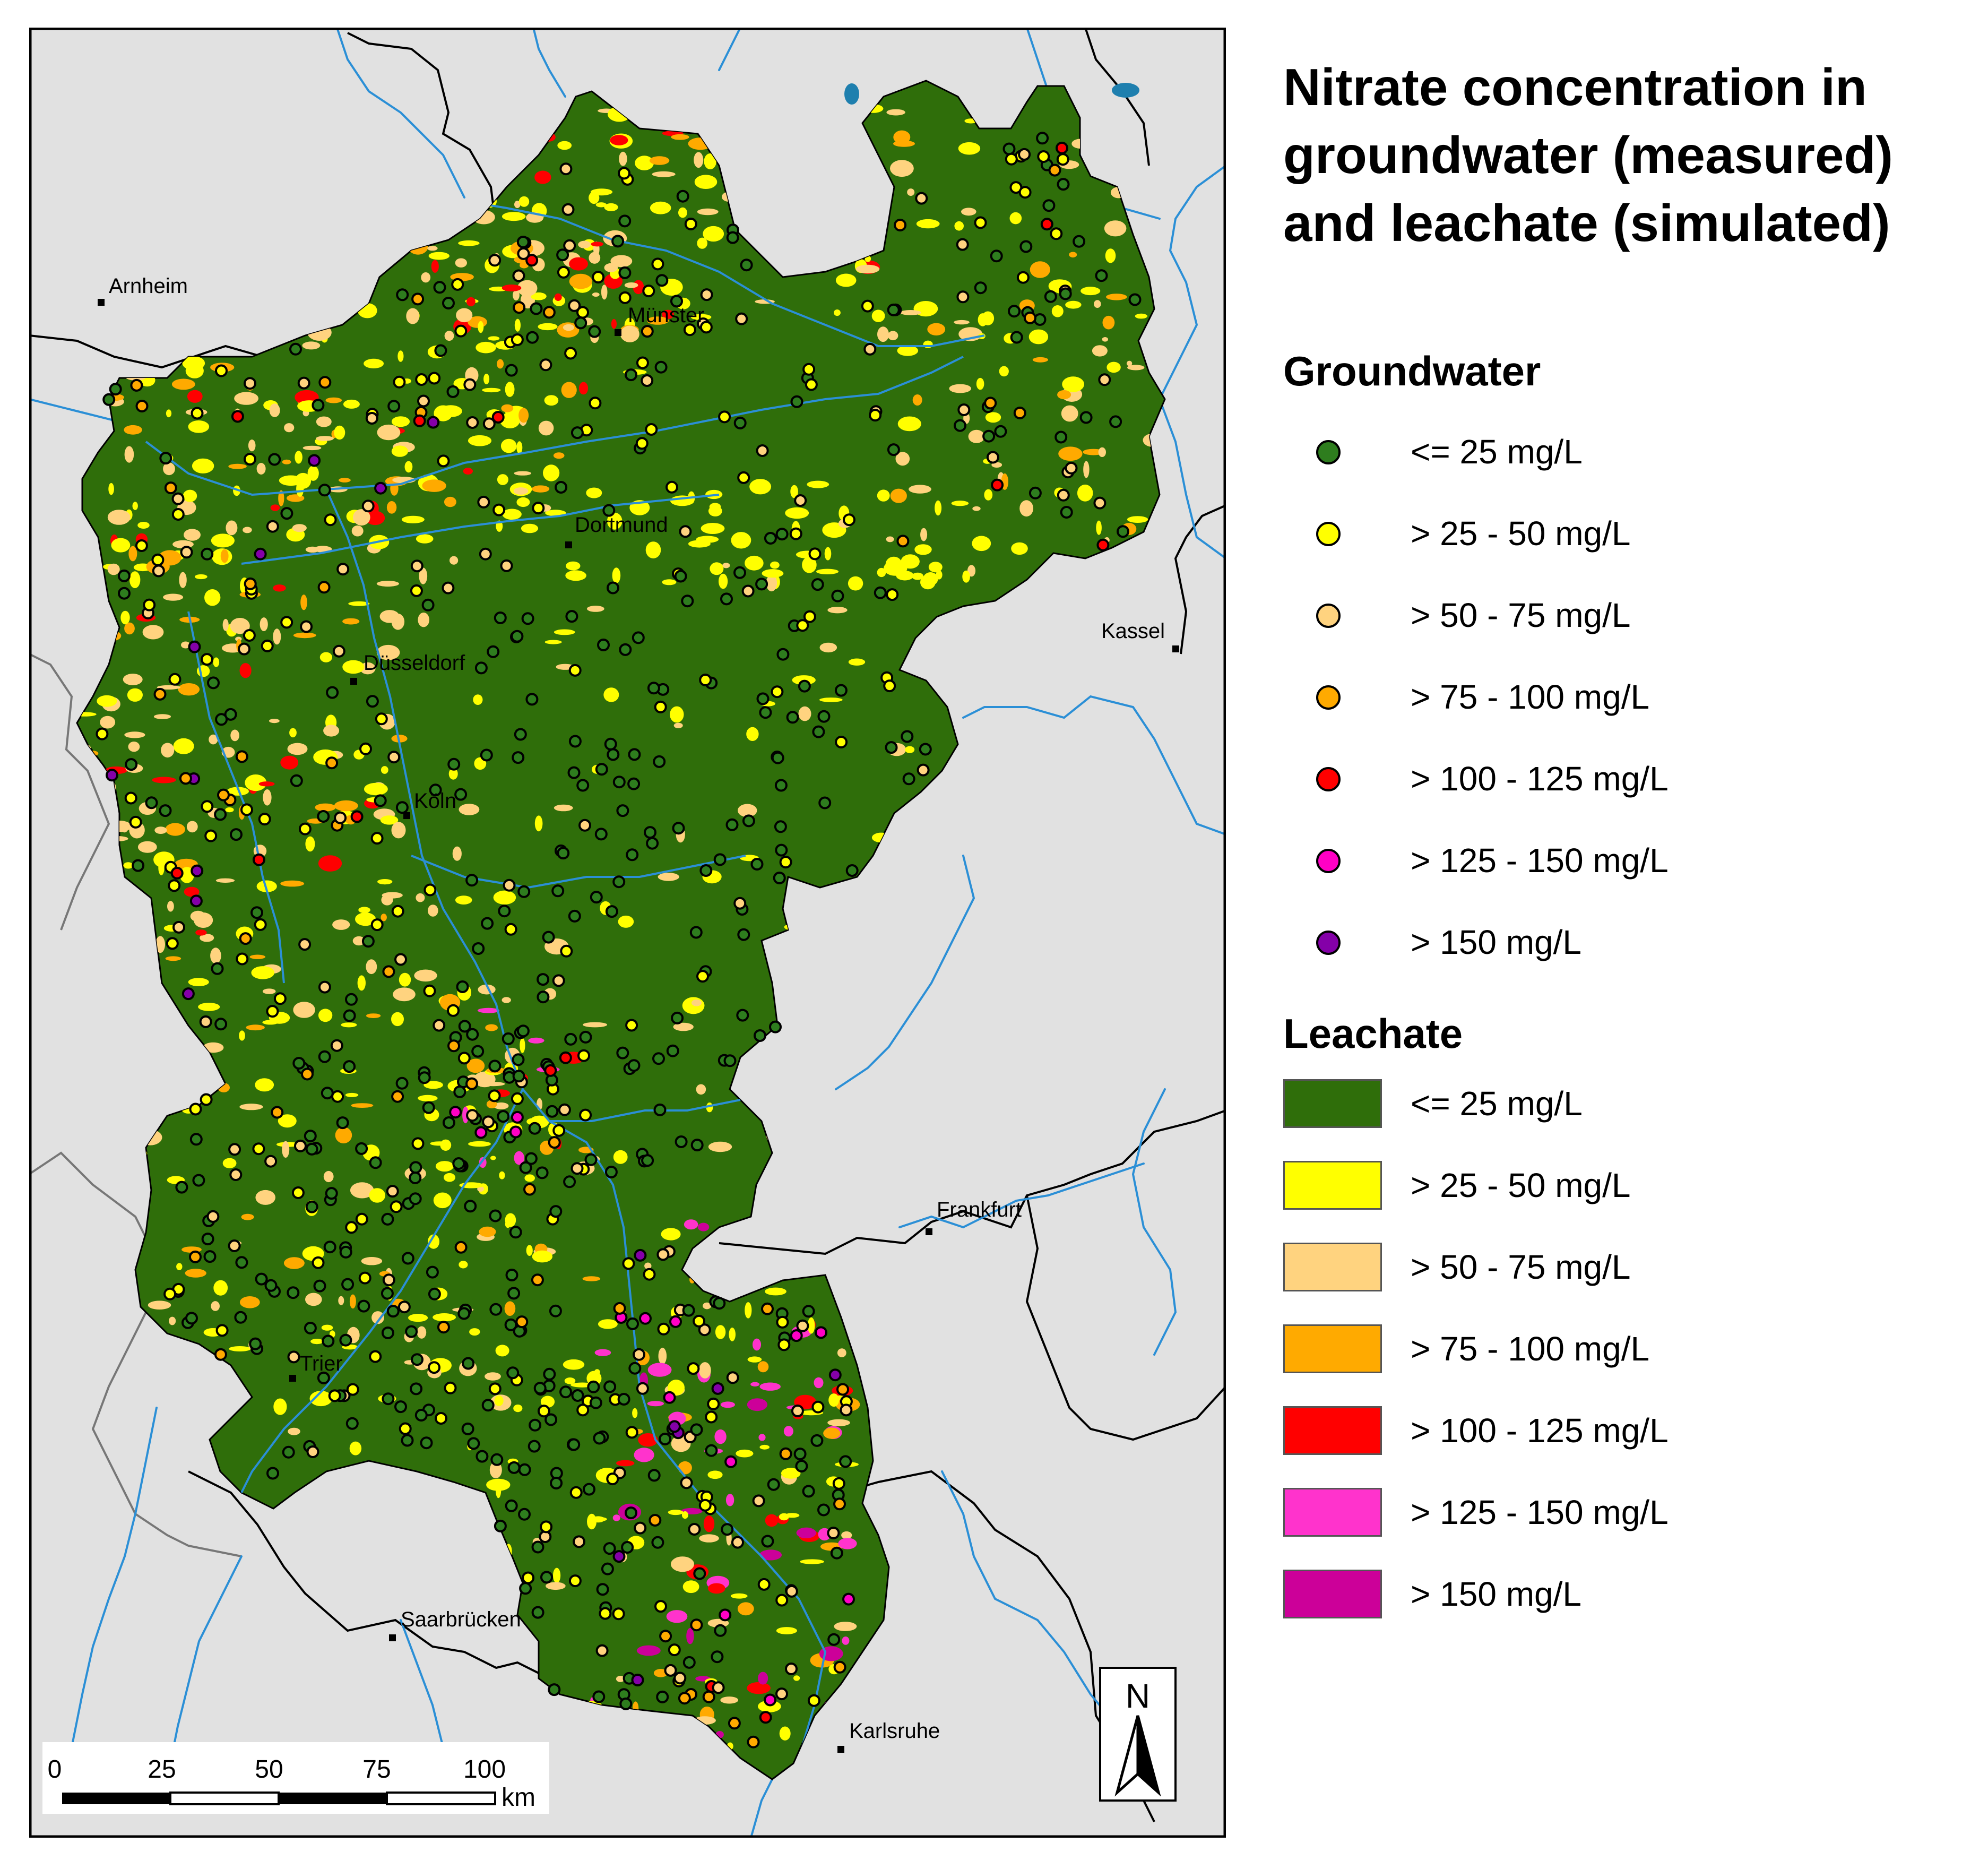 Image resolution: width=1988 pixels, height=1869 pixels. I want to click on city-marker-duesseldorf, so click(353, 681).